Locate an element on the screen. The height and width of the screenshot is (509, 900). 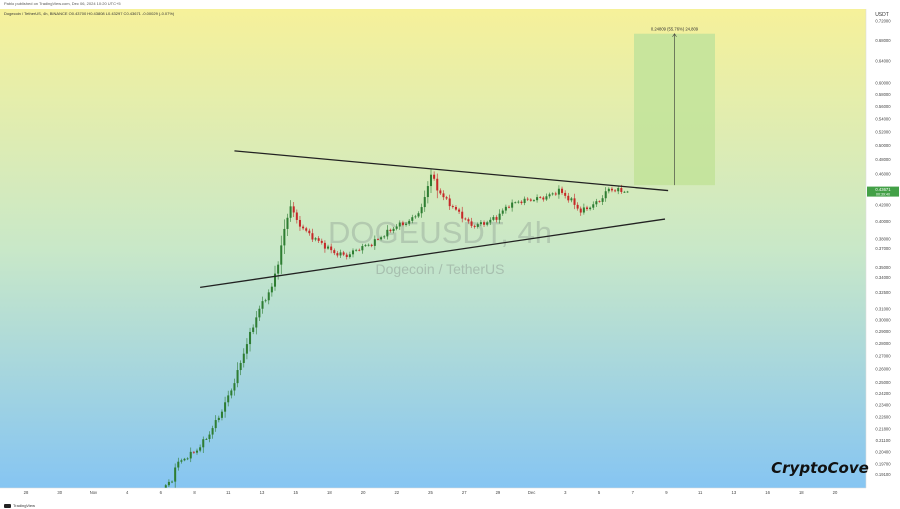
price-tick-label: 0.19100 is located at coordinates (883, 474).